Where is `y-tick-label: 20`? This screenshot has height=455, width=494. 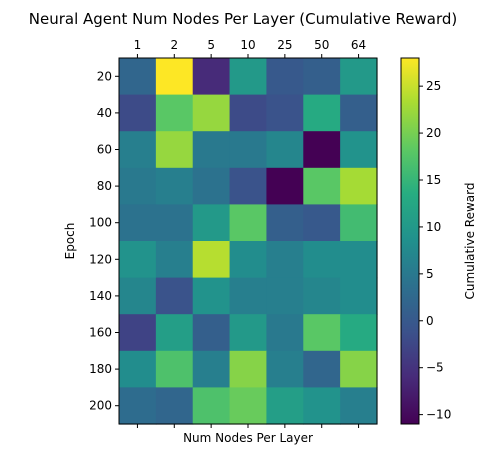
y-tick-label: 20 is located at coordinates (104, 76).